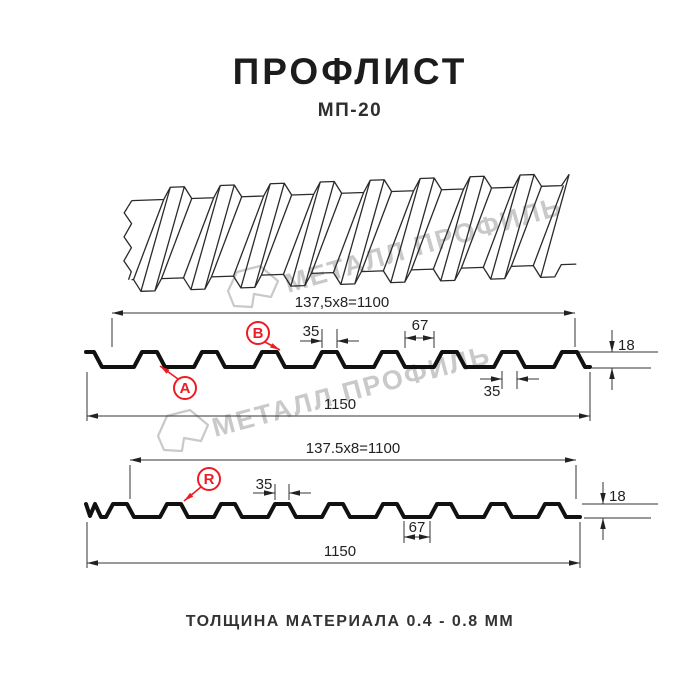 This screenshot has width=700, height=700. I want to click on dim-height-1: 18, so click(618, 360).